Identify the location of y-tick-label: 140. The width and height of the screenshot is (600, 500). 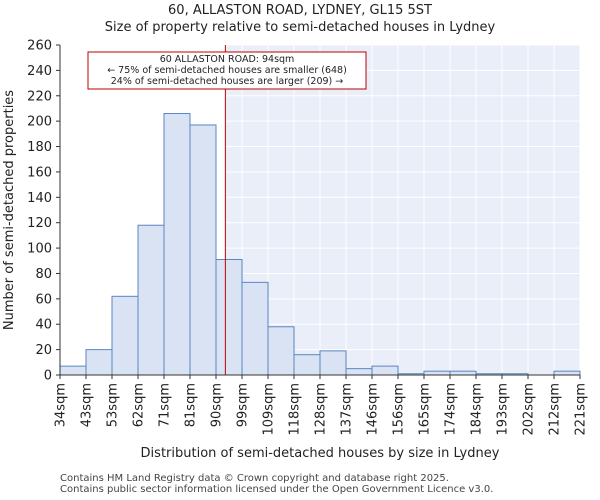
(39, 198).